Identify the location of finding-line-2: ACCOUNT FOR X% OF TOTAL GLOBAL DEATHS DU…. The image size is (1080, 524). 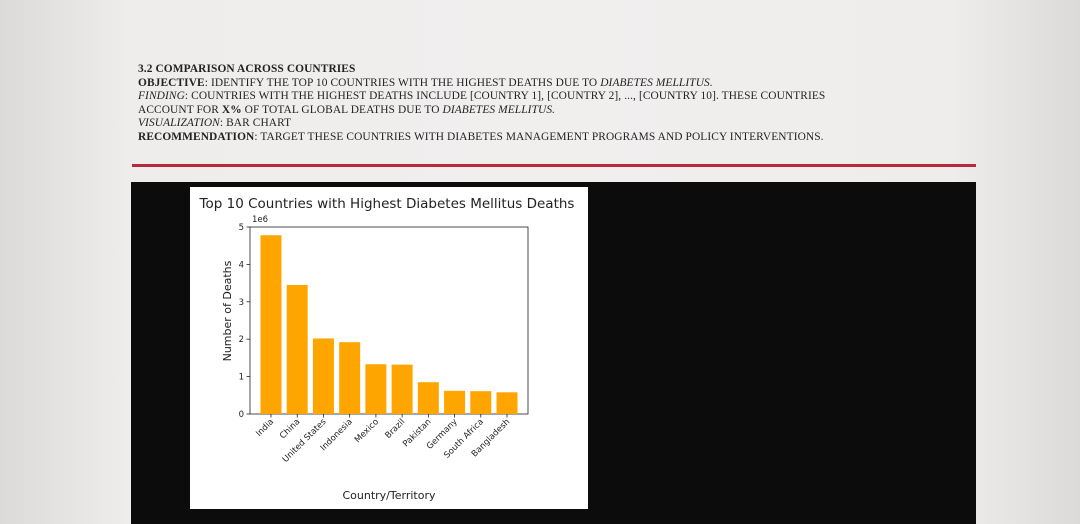
(347, 109).